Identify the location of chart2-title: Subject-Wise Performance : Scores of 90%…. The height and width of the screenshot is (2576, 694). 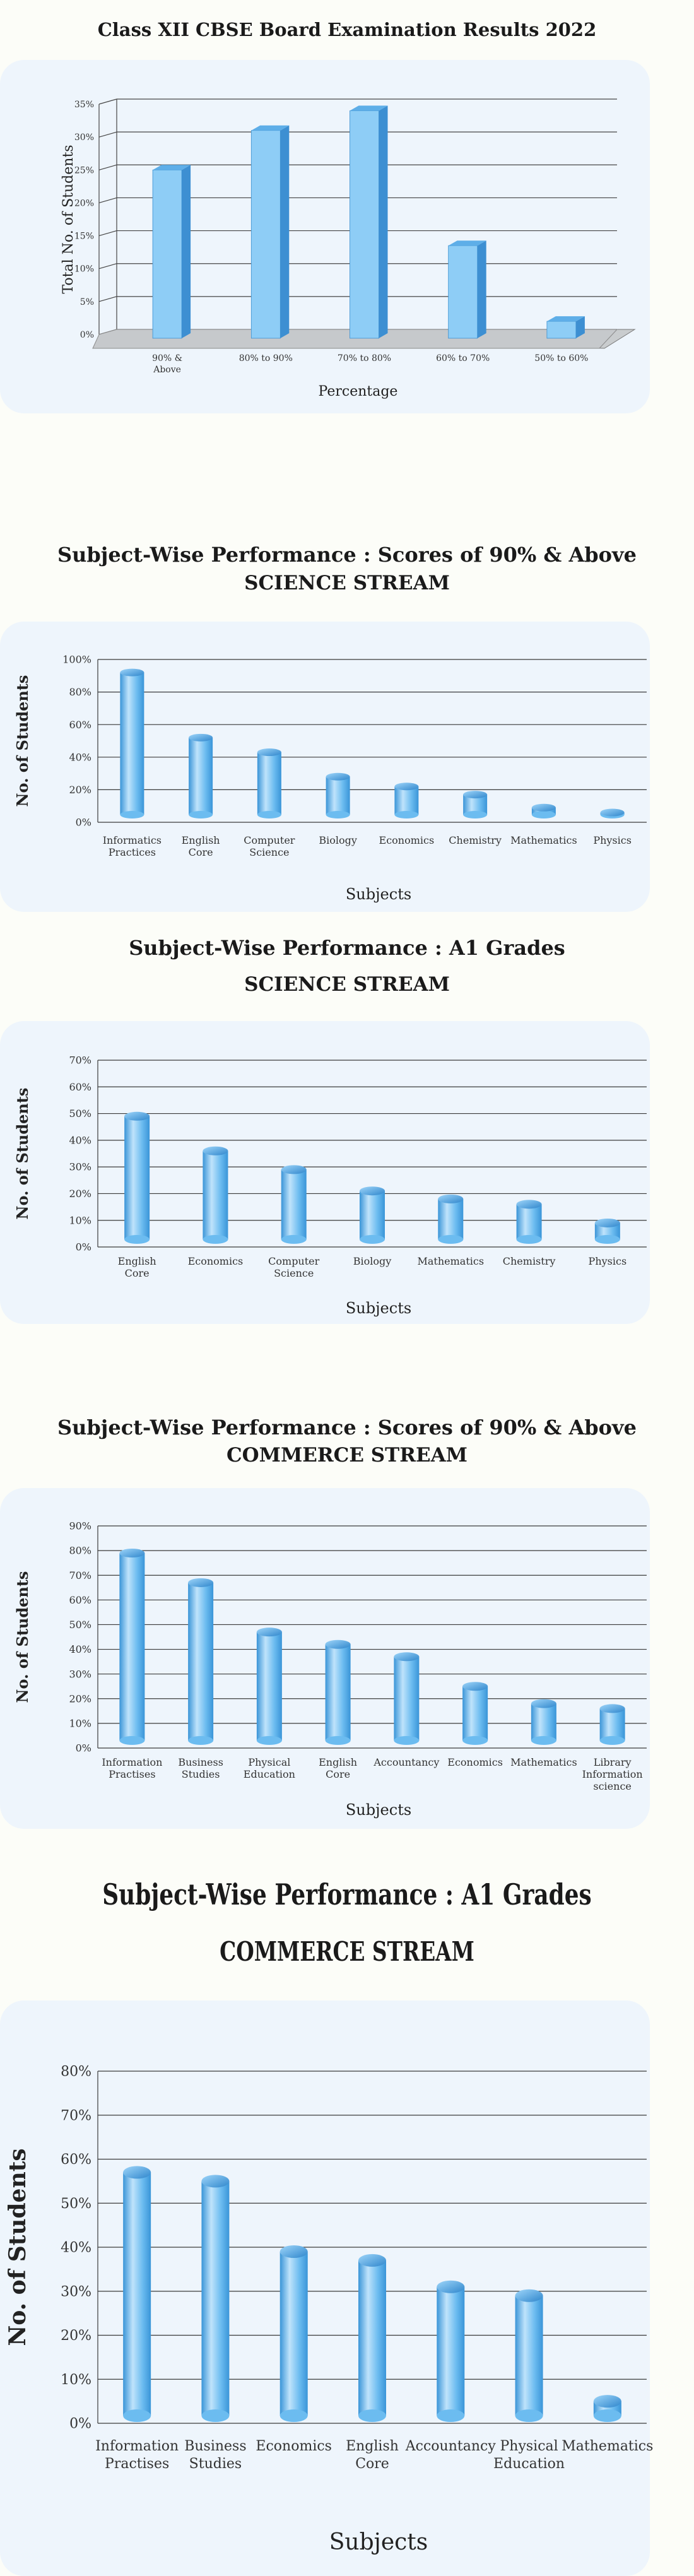
(347, 555).